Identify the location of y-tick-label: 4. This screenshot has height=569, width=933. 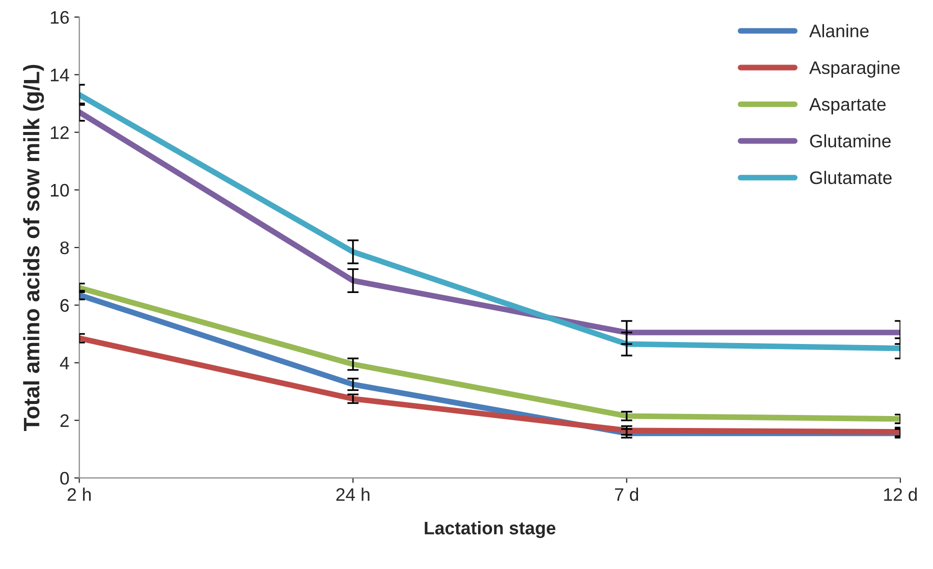
(65, 363).